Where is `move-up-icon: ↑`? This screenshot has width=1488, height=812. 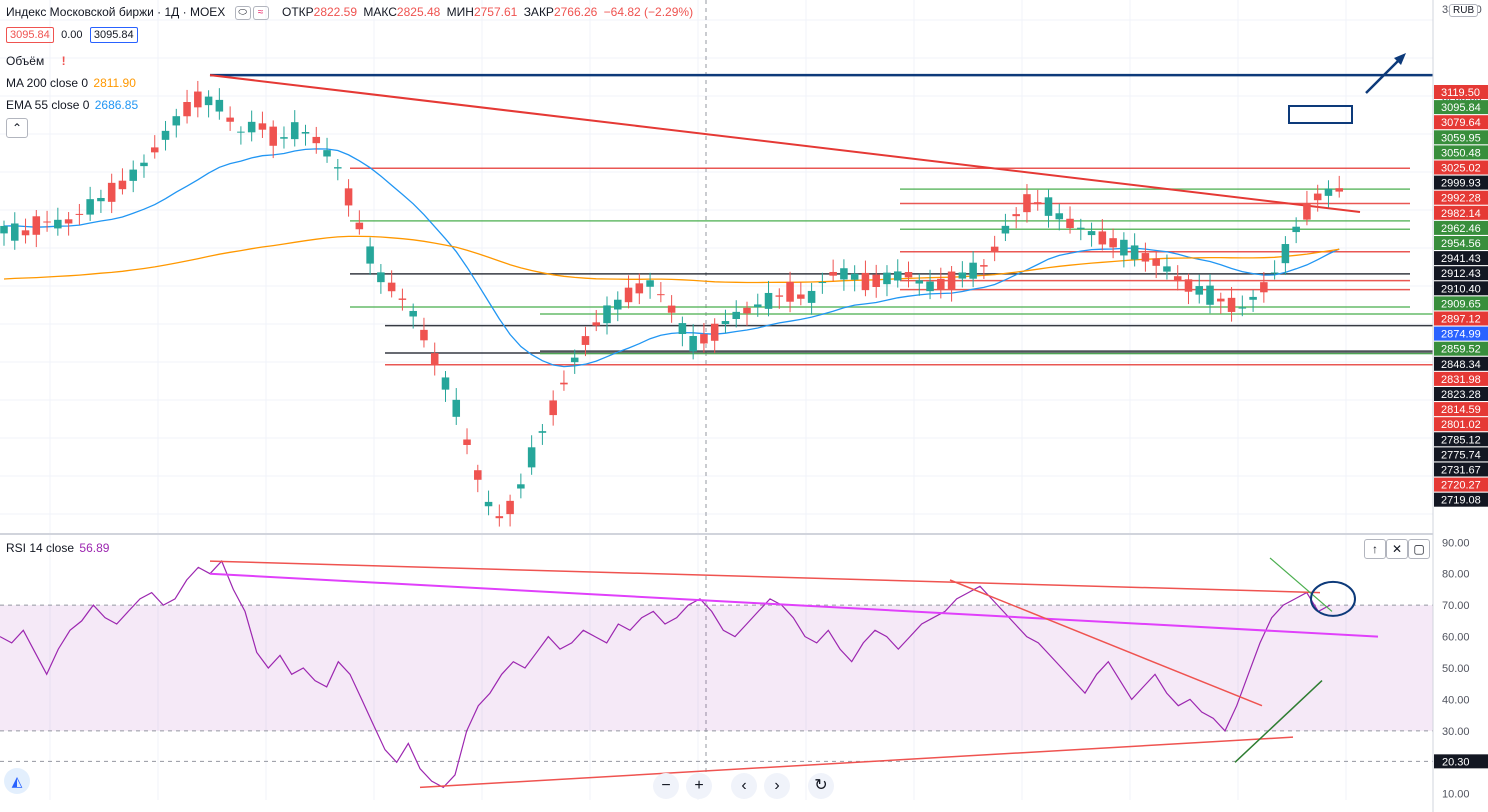 move-up-icon: ↑ is located at coordinates (1375, 549).